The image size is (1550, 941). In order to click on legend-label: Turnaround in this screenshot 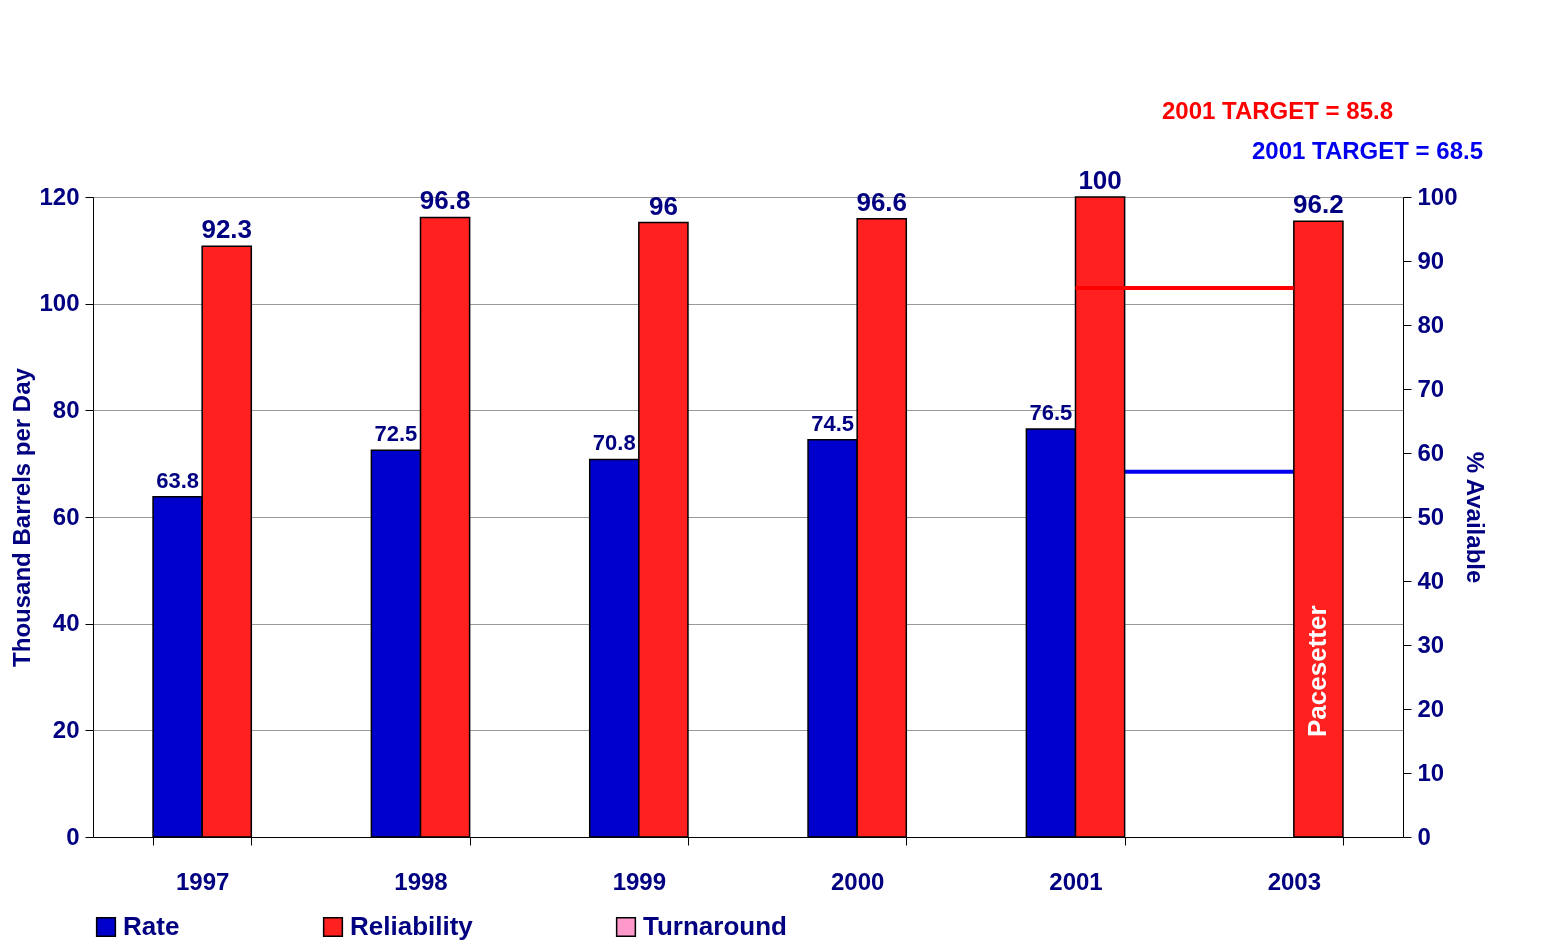, I will do `click(715, 926)`.